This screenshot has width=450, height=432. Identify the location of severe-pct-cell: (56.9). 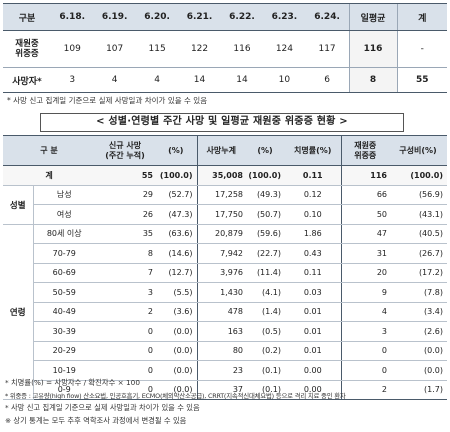
(418, 195).